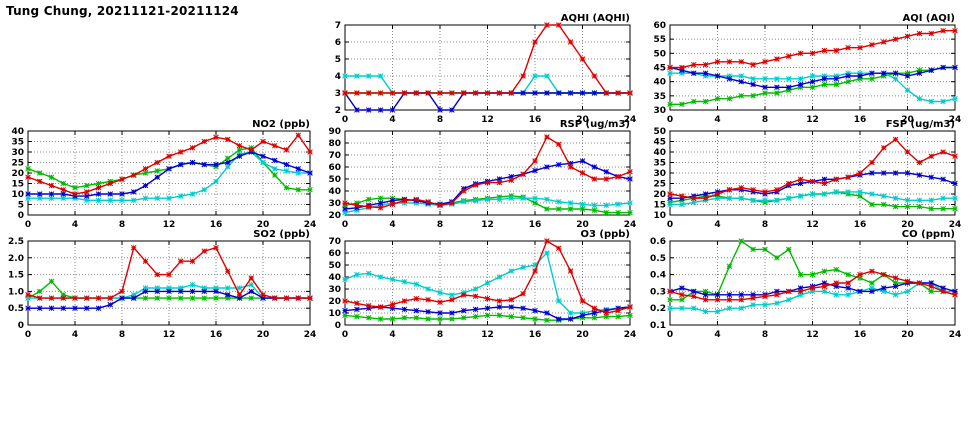 The image size is (975, 447). I want to click on y-tick-label: 90, so click(334, 132).